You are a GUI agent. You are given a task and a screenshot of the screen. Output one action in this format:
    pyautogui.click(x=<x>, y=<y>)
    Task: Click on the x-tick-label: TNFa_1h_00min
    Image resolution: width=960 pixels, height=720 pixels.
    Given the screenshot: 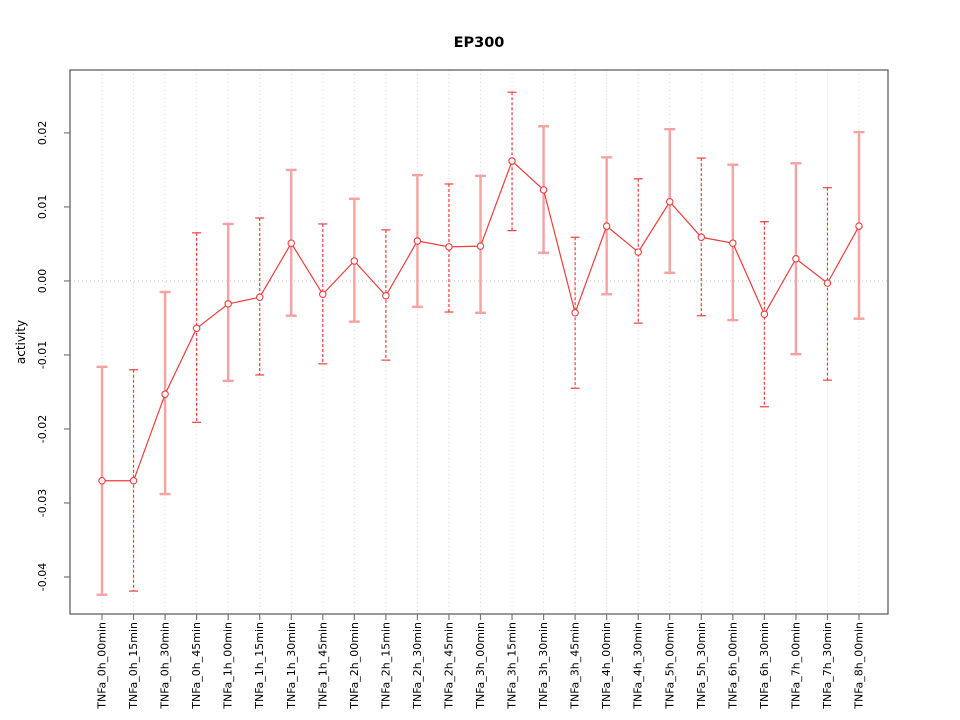 What is the action you would take?
    pyautogui.click(x=228, y=666)
    